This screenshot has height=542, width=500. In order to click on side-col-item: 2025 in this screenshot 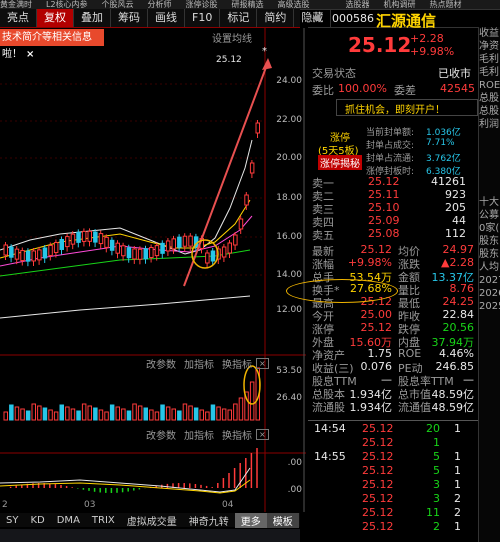, I will do `click(489, 306)`.